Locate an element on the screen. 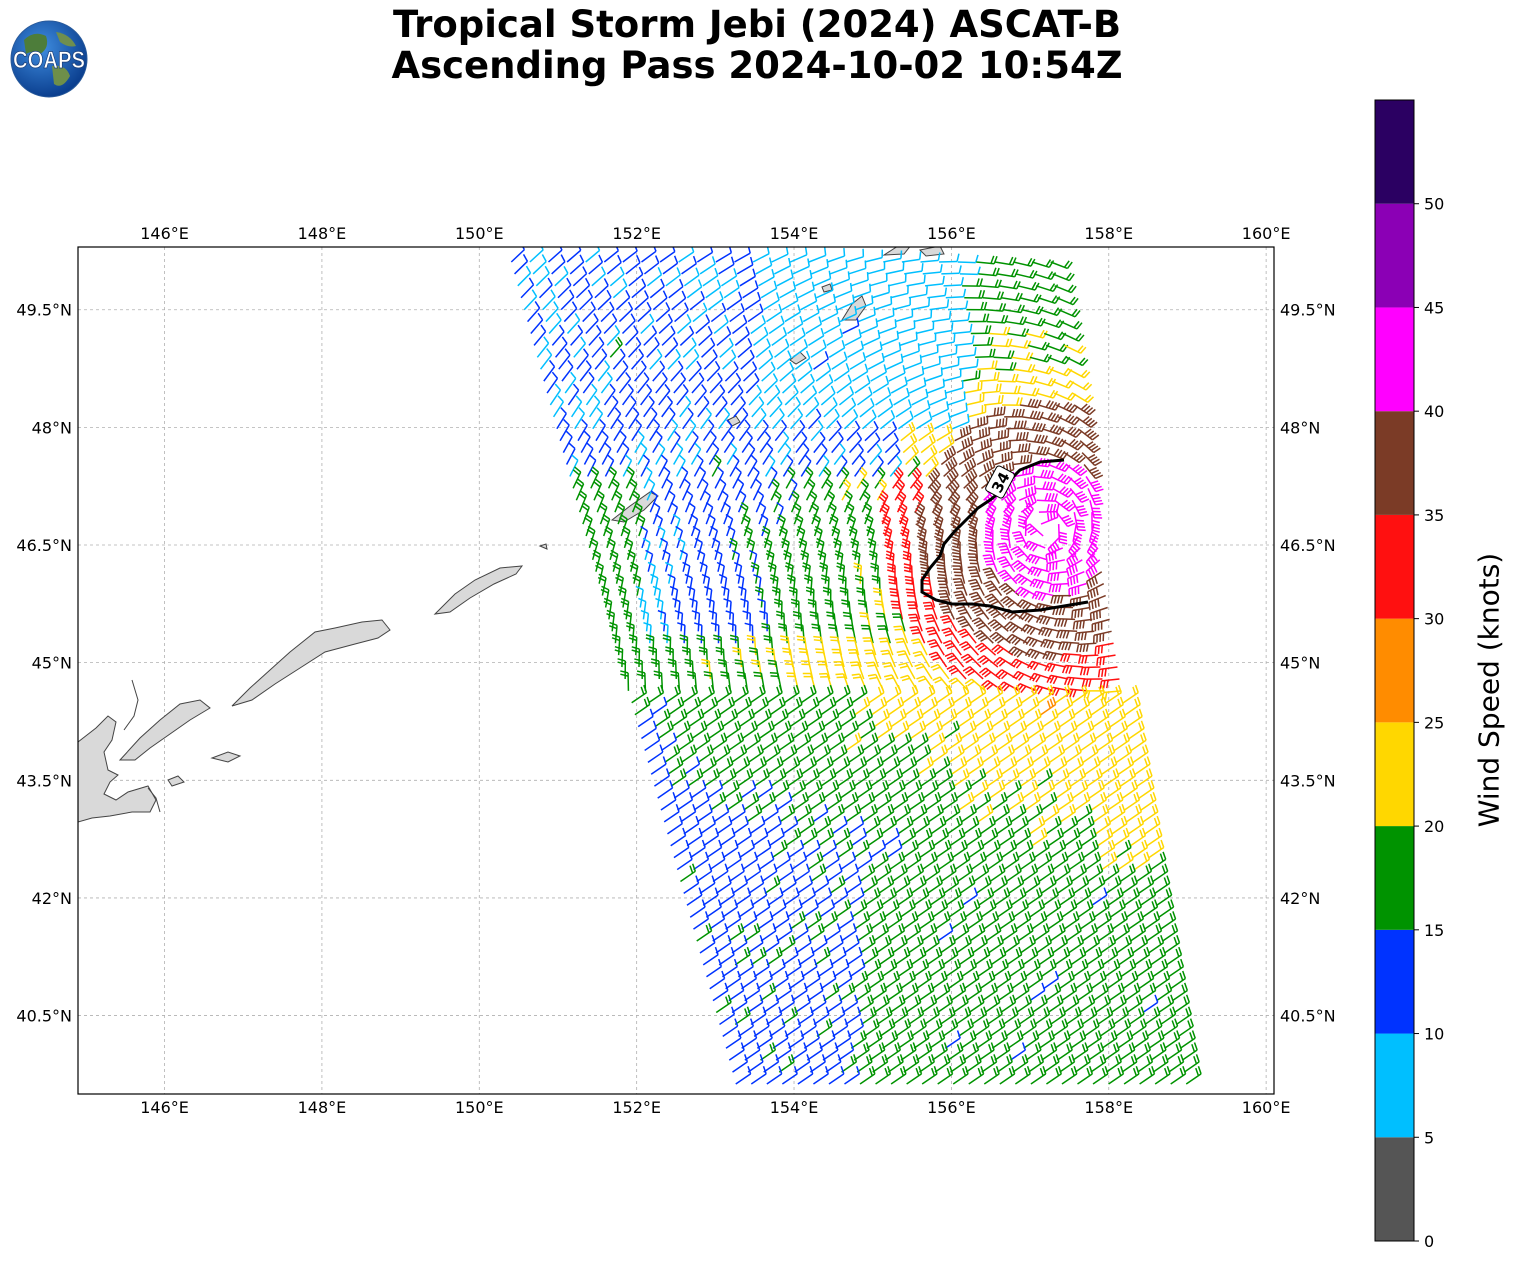 This screenshot has height=1264, width=1513. colorbar-tick-label: 25 is located at coordinates (1434, 722).